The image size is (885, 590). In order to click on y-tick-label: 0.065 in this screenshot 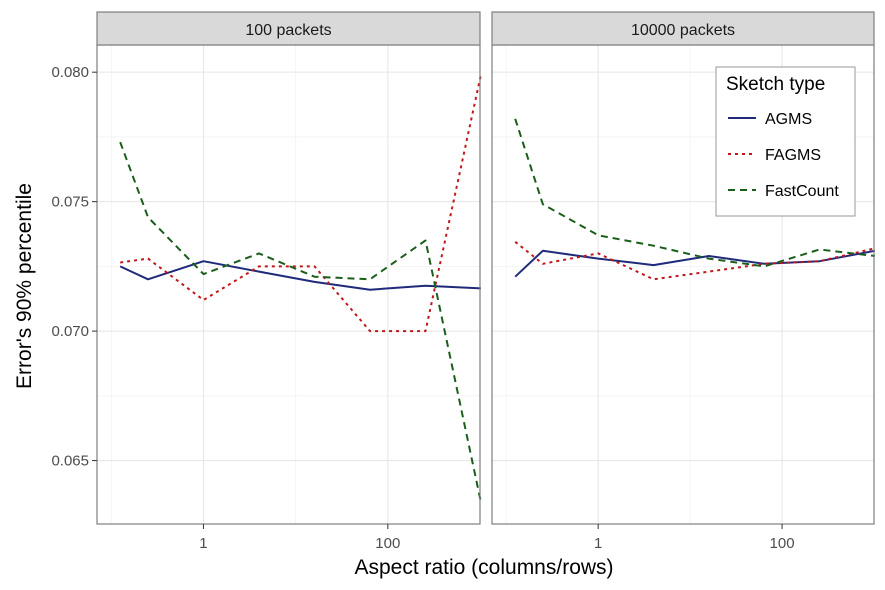, I will do `click(70, 461)`.